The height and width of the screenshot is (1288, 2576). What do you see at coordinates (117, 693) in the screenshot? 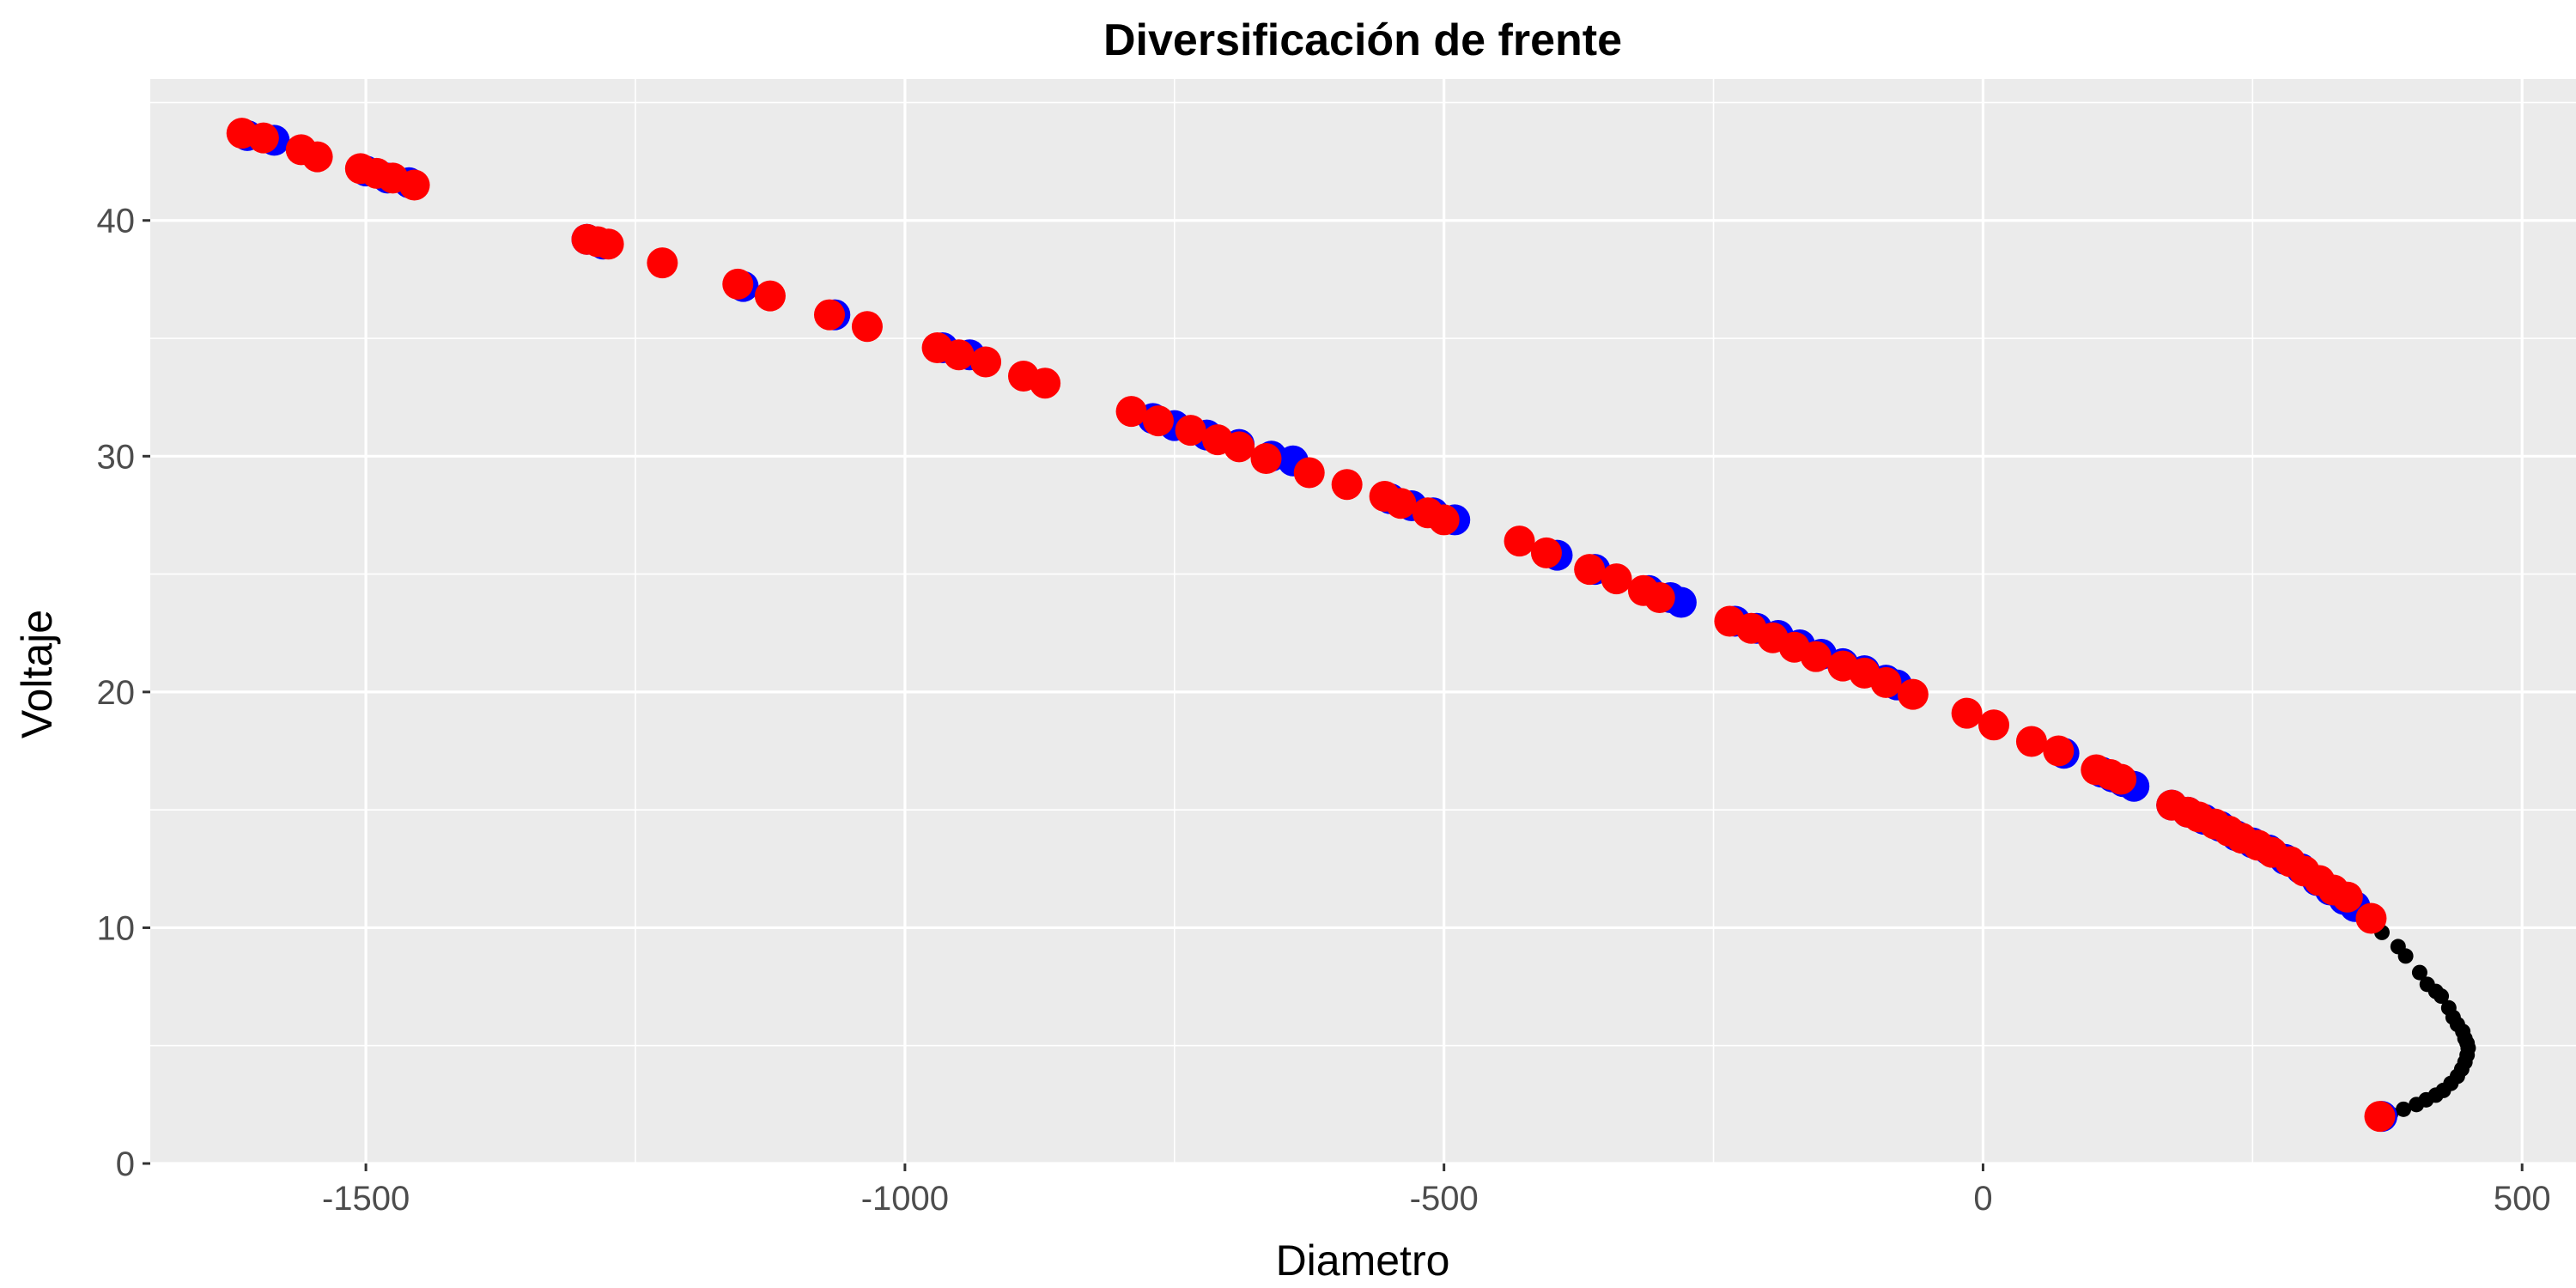
I see `y-tick-label: 20` at bounding box center [117, 693].